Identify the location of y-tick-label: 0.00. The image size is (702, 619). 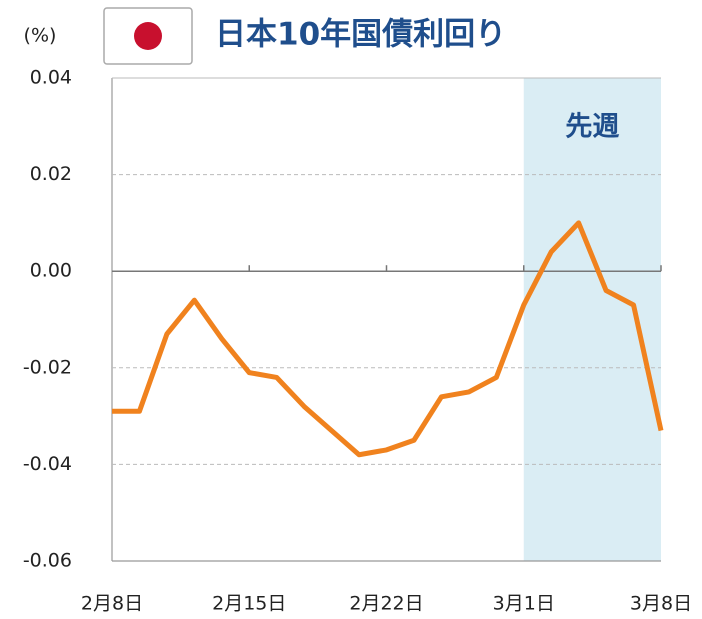
(51, 271).